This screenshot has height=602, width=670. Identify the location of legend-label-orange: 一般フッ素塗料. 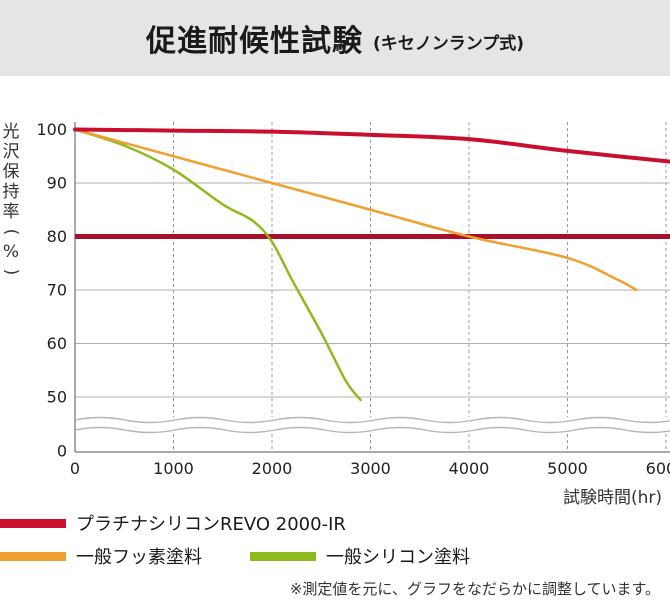
(139, 557).